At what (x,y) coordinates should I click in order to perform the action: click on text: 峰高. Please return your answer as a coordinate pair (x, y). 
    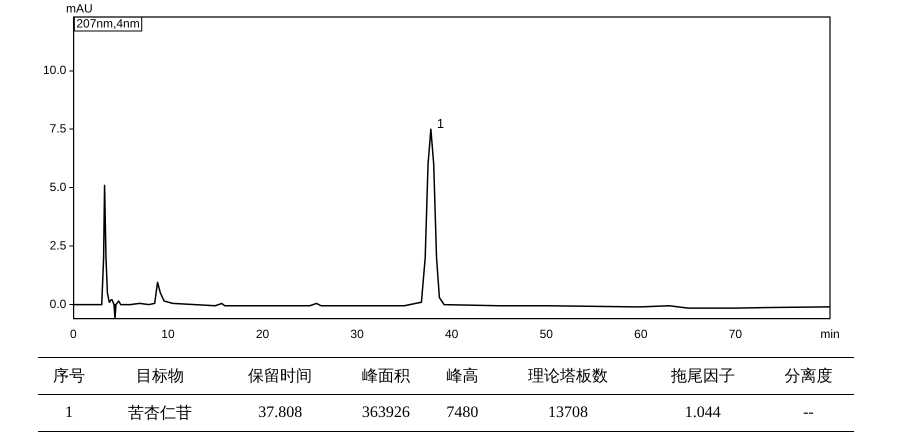
    Looking at the image, I should click on (462, 376).